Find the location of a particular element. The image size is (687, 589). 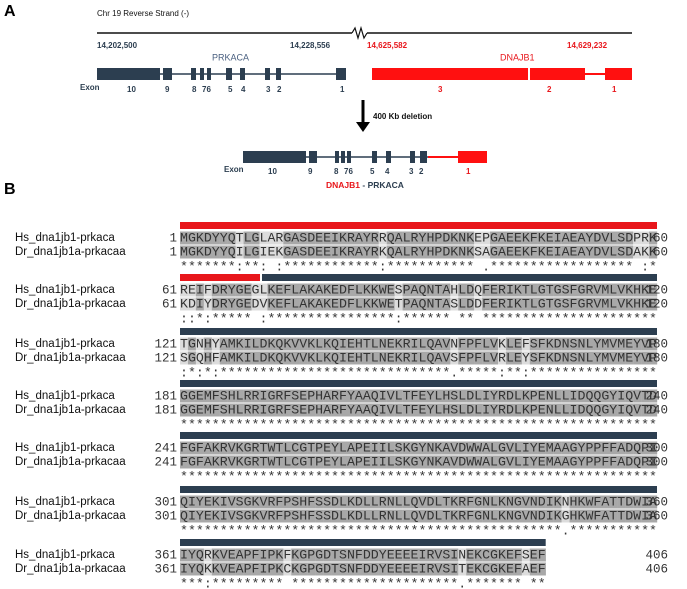

arrowhead is located at coordinates (363, 127).